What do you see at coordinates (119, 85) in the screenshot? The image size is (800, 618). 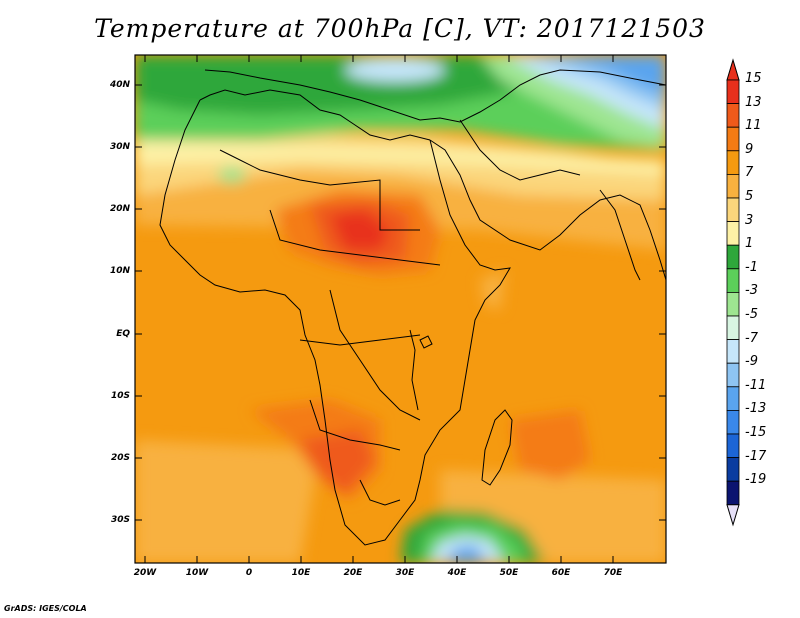 I see `lat-label-40n: 40N` at bounding box center [119, 85].